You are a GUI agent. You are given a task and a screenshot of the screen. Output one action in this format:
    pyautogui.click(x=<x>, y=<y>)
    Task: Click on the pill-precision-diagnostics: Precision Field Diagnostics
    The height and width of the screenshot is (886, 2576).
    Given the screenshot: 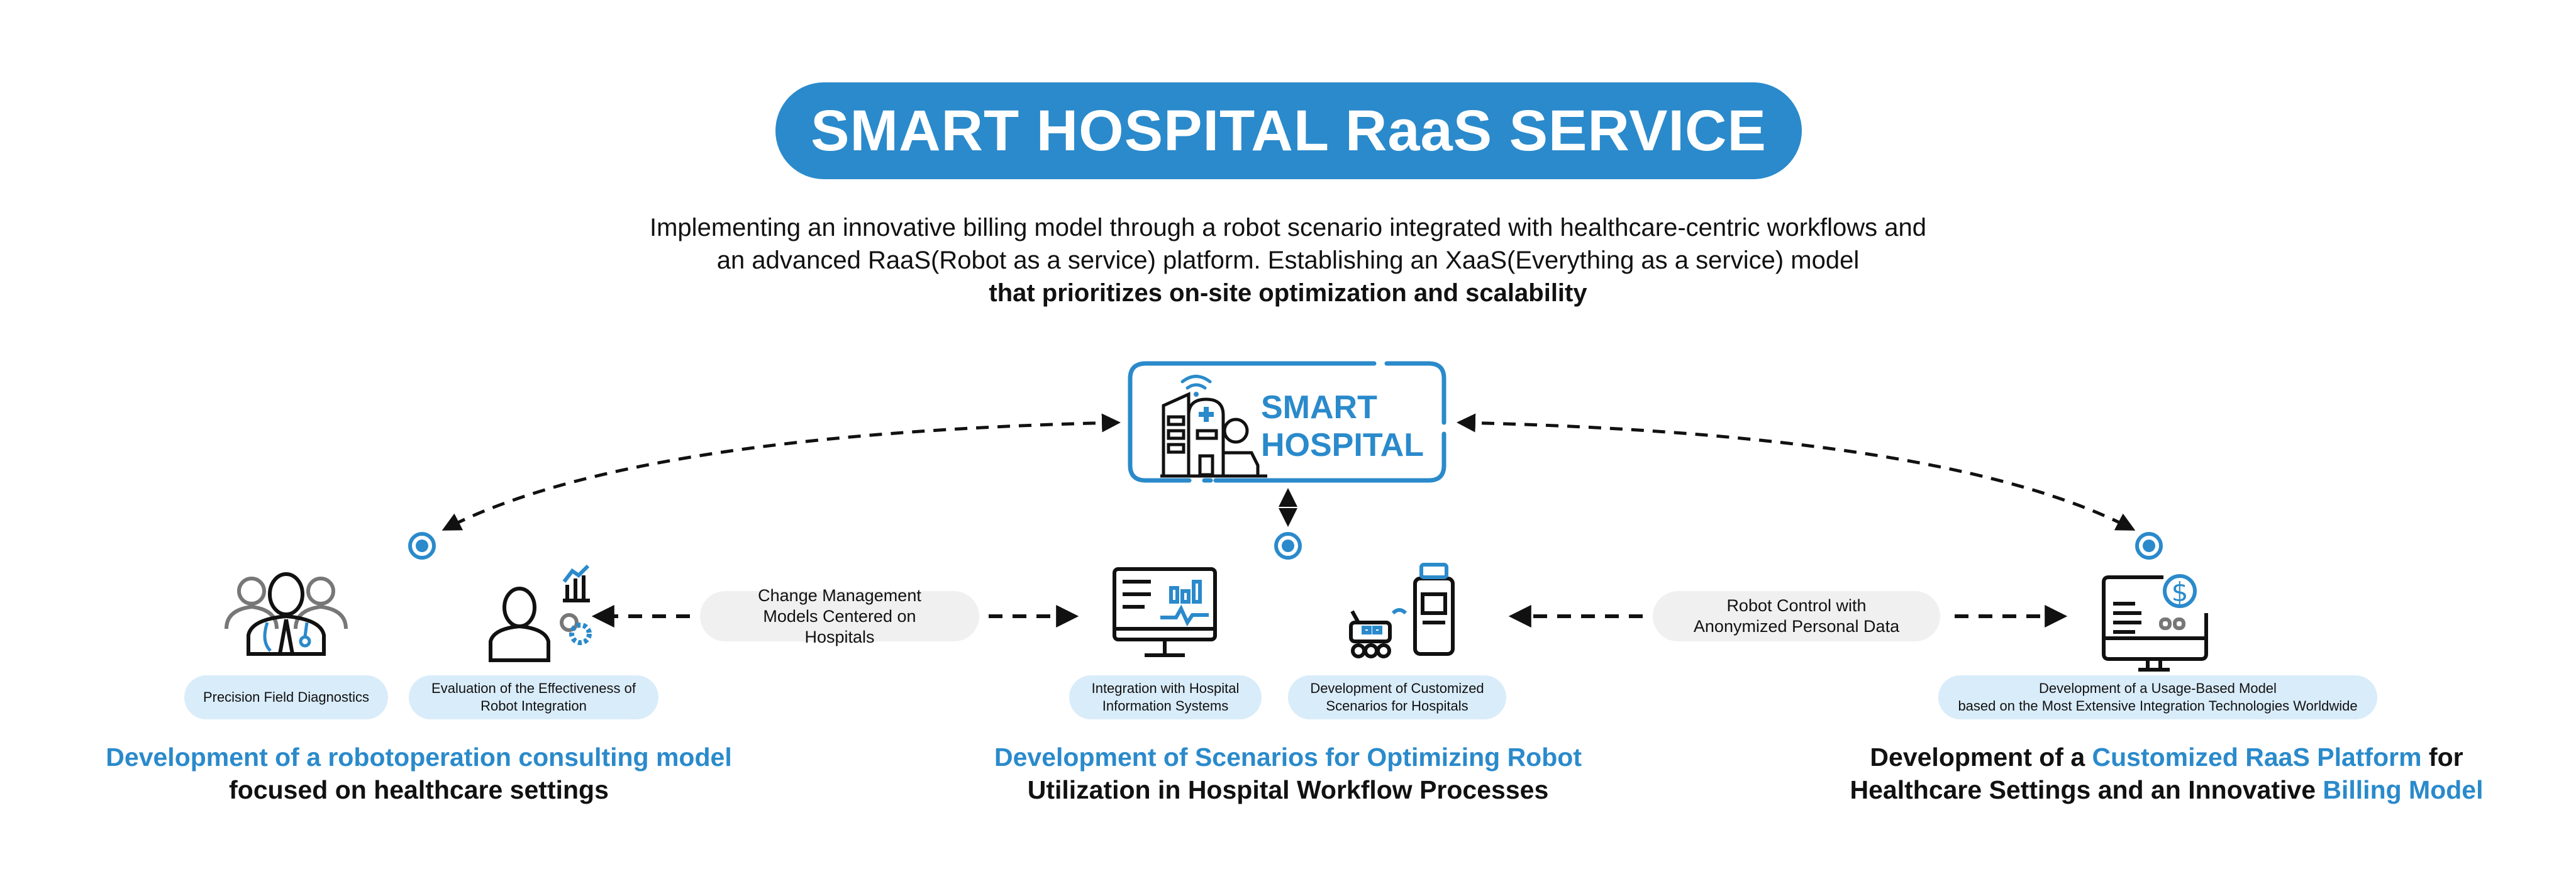 What is the action you would take?
    pyautogui.click(x=286, y=697)
    